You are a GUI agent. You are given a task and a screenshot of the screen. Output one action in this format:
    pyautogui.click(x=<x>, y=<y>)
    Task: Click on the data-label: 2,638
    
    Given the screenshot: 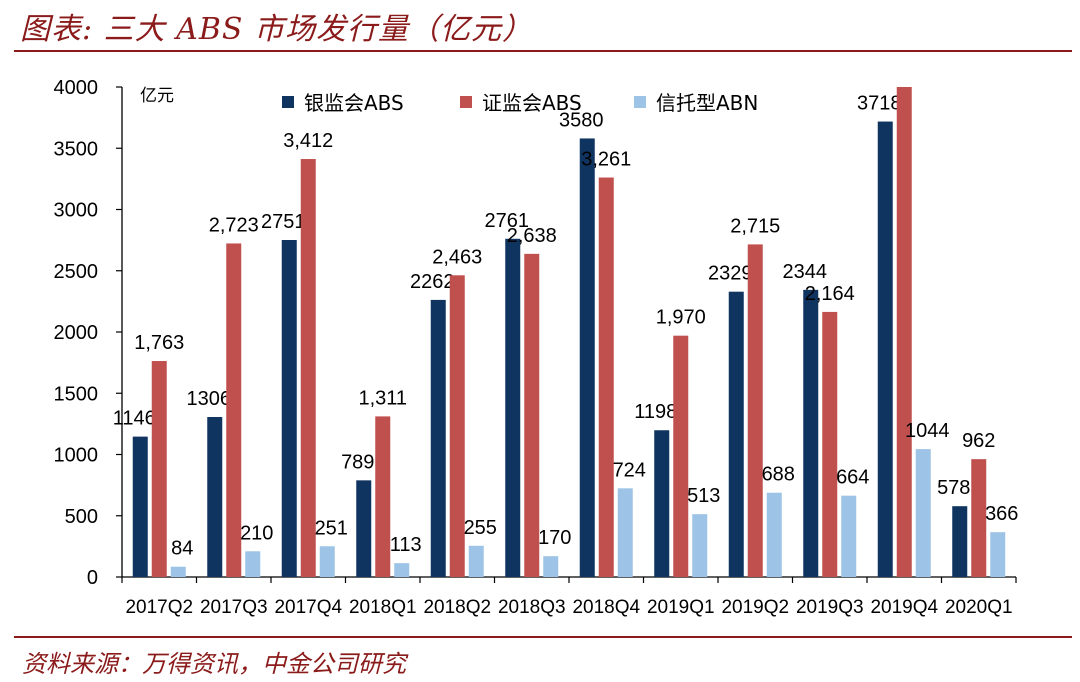 What is the action you would take?
    pyautogui.click(x=532, y=236)
    